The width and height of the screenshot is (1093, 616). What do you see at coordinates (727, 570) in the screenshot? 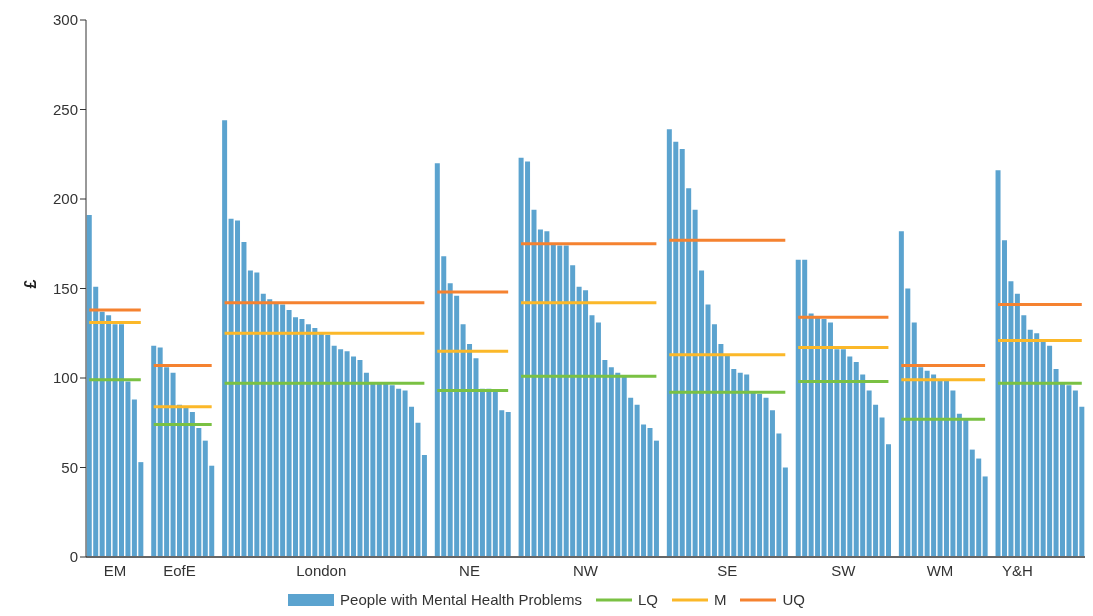
I see `x-tick-label: SE` at bounding box center [727, 570].